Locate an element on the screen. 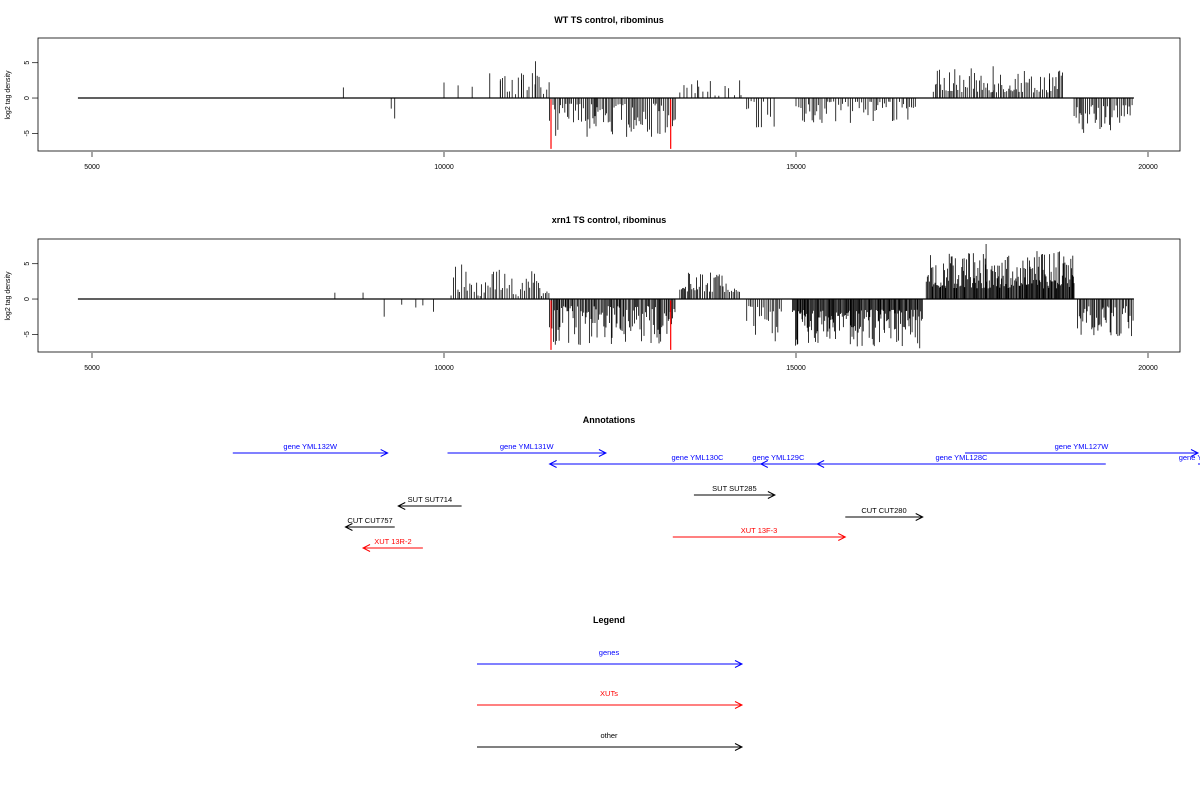 The image size is (1200, 800). annotation-label: XUT 13R-2 is located at coordinates (392, 541).